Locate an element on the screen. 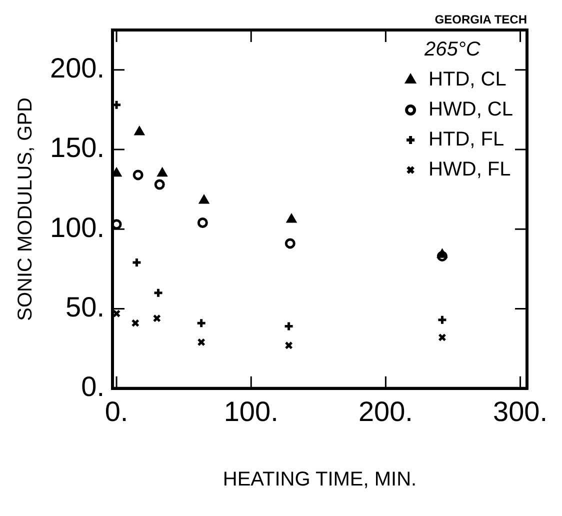 The image size is (562, 516). legend-label: HWD, CL is located at coordinates (471, 109).